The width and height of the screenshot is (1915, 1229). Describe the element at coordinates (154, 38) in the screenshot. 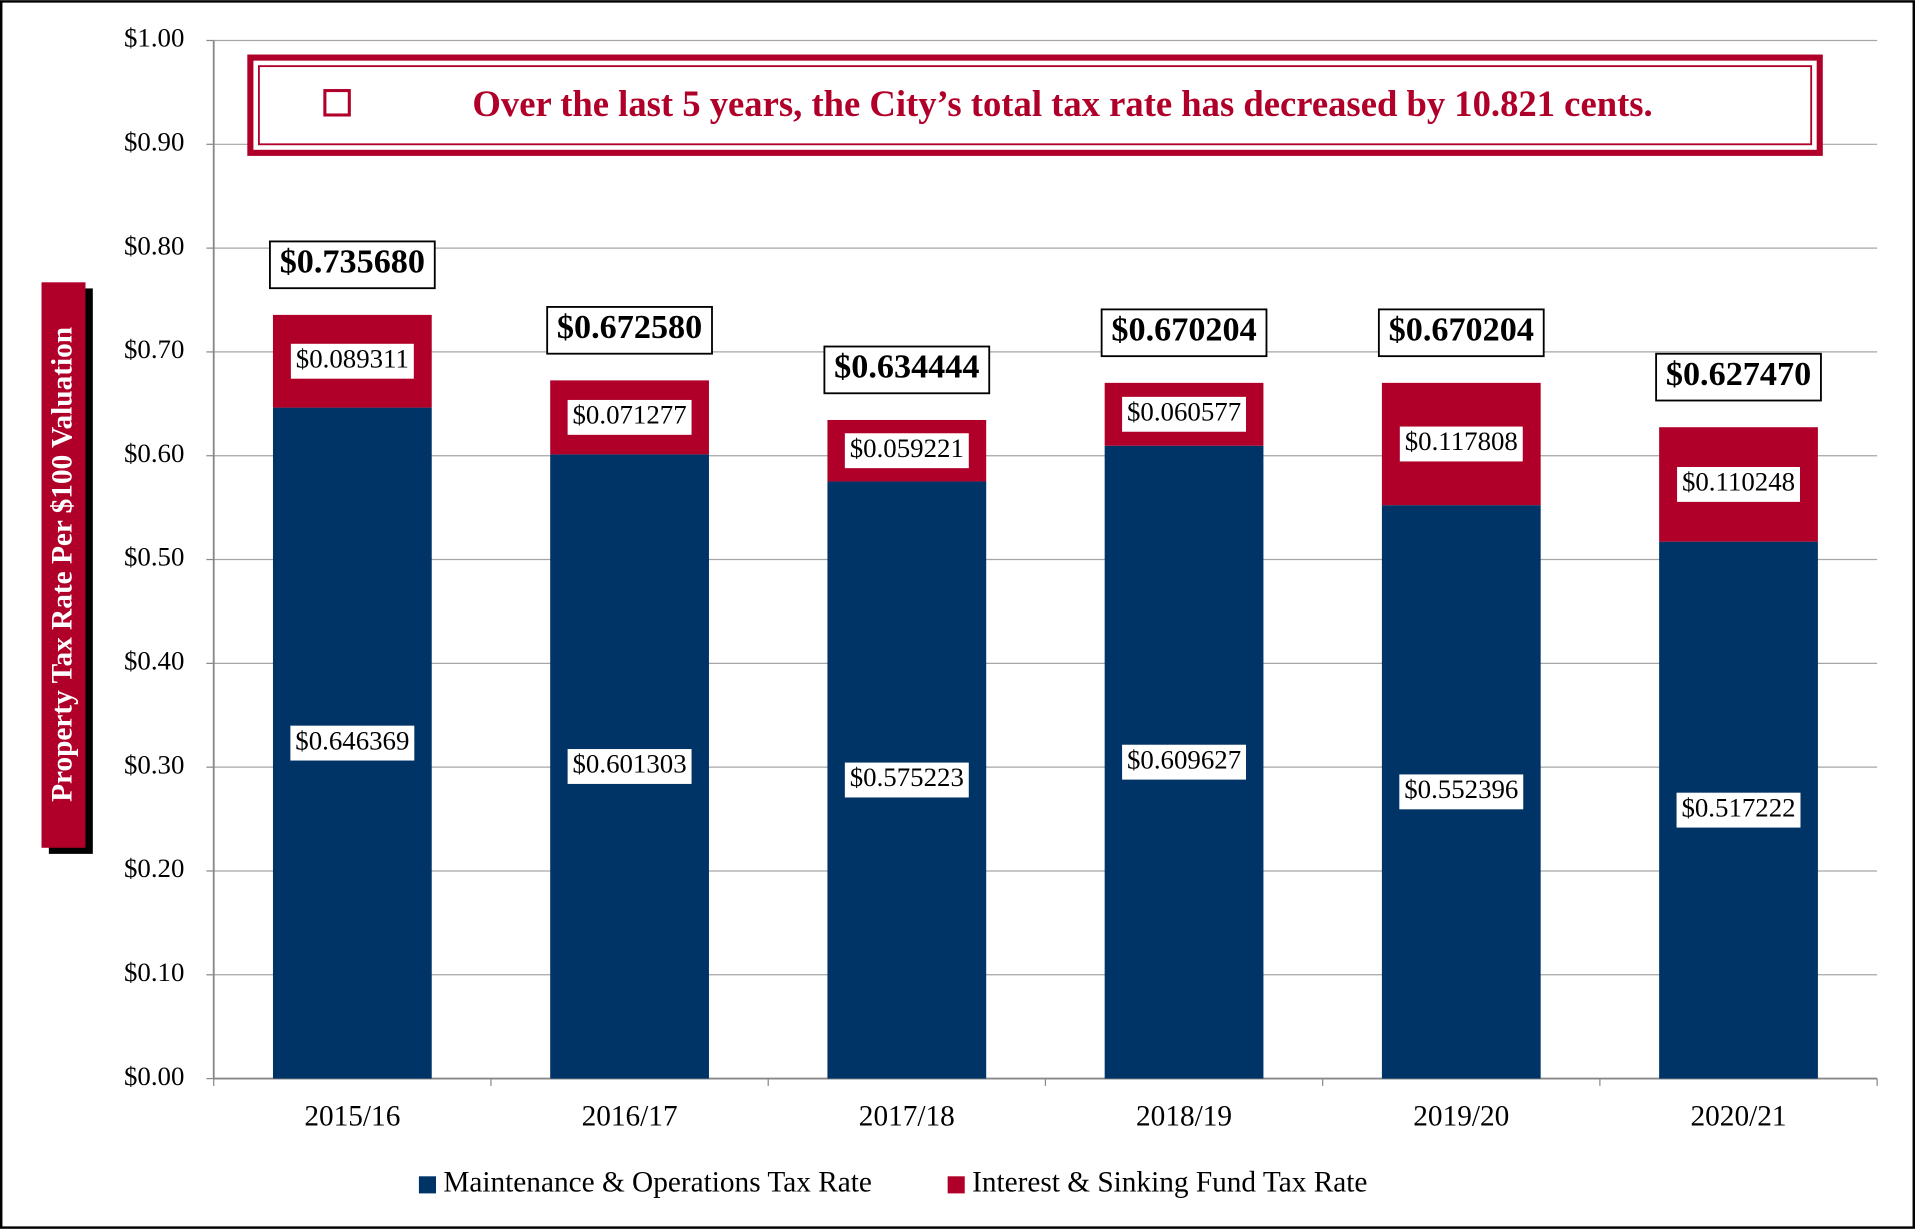

I see `y-tick-label: $1.00` at that location.